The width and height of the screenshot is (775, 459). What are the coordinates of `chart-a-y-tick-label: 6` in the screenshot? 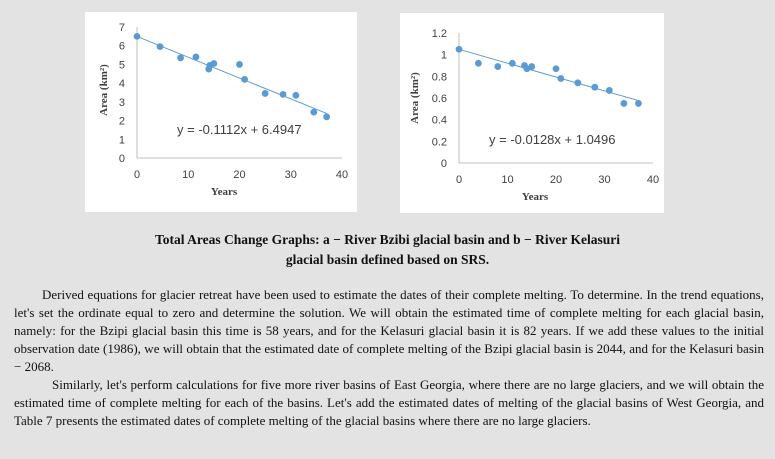 It's located at (122, 47).